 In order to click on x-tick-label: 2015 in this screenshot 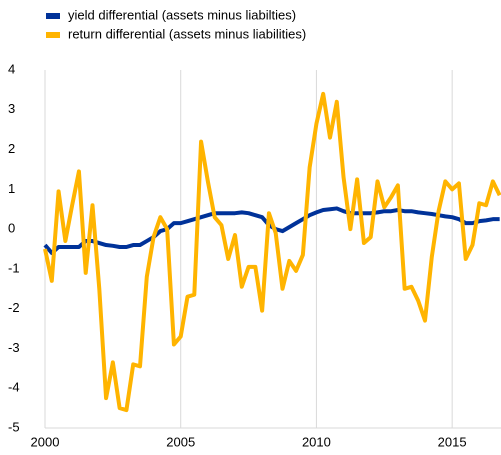, I will do `click(452, 441)`.